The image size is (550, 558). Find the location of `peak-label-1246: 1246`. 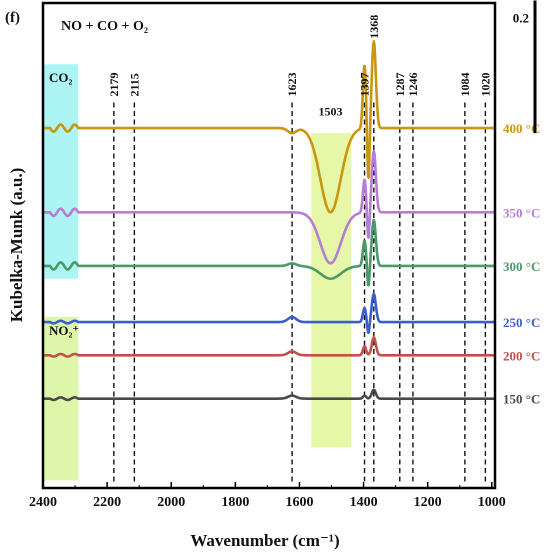

peak-label-1246: 1246 is located at coordinates (413, 85).